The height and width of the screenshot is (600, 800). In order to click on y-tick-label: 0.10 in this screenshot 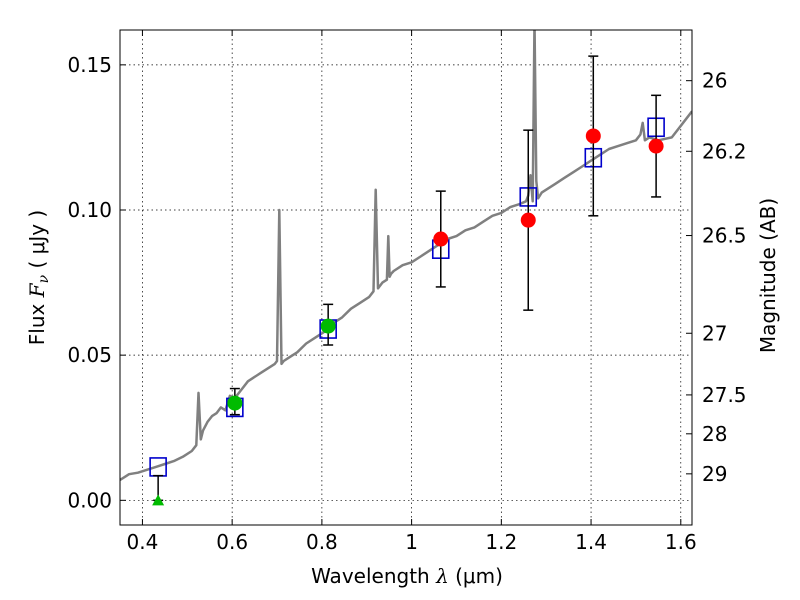, I will do `click(89, 210)`.